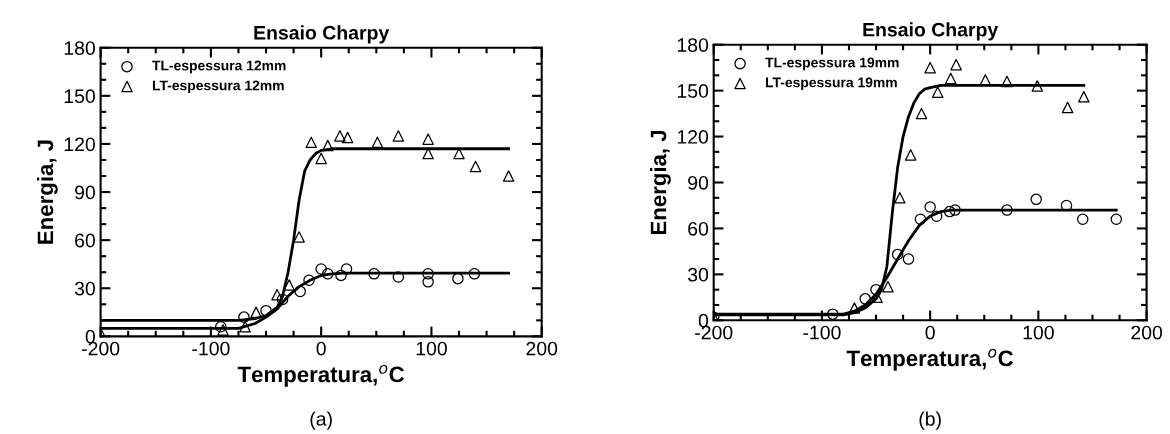  I want to click on legend-label: LT-espessura 12mm, so click(218, 87).